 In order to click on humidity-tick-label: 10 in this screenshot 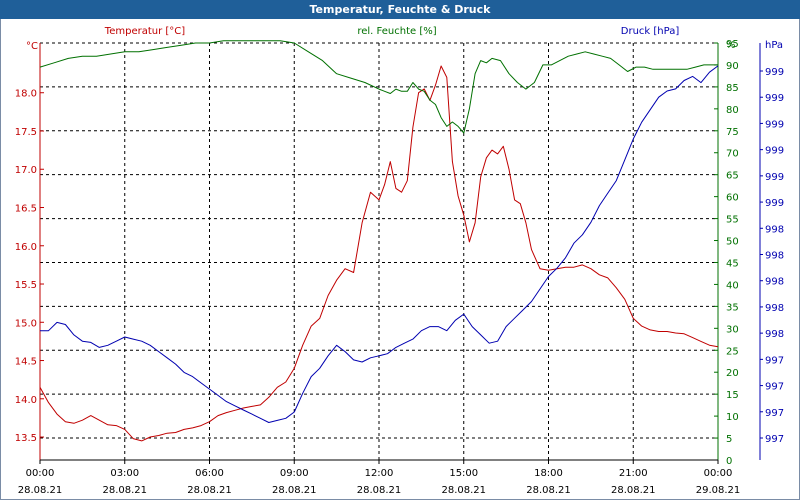, I will do `click(732, 417)`.